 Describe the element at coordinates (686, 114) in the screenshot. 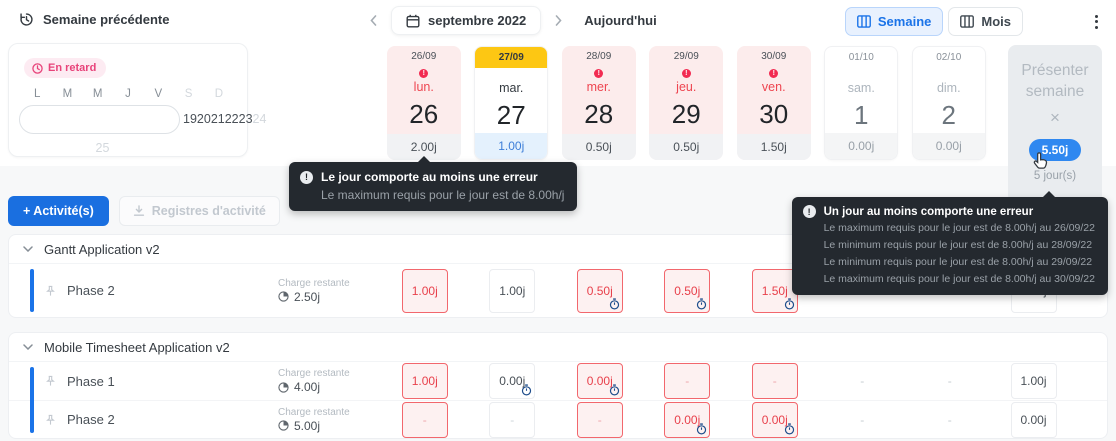

I see `day-number: 29` at that location.